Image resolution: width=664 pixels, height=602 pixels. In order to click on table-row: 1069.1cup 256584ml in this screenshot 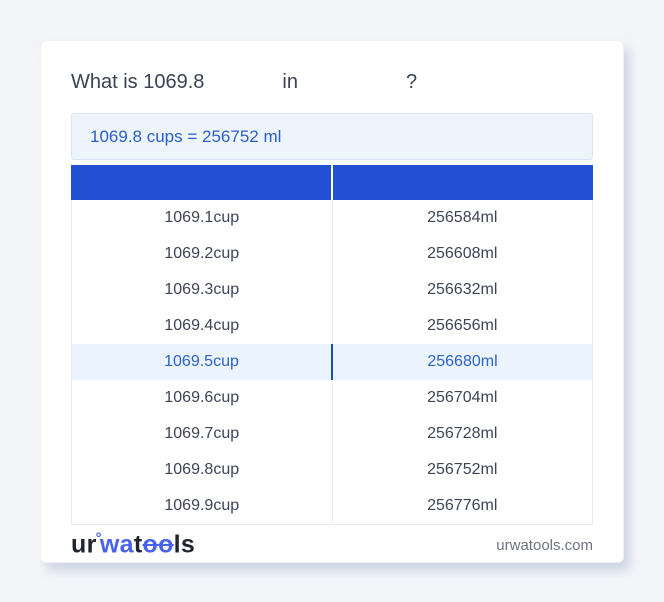, I will do `click(332, 218)`.